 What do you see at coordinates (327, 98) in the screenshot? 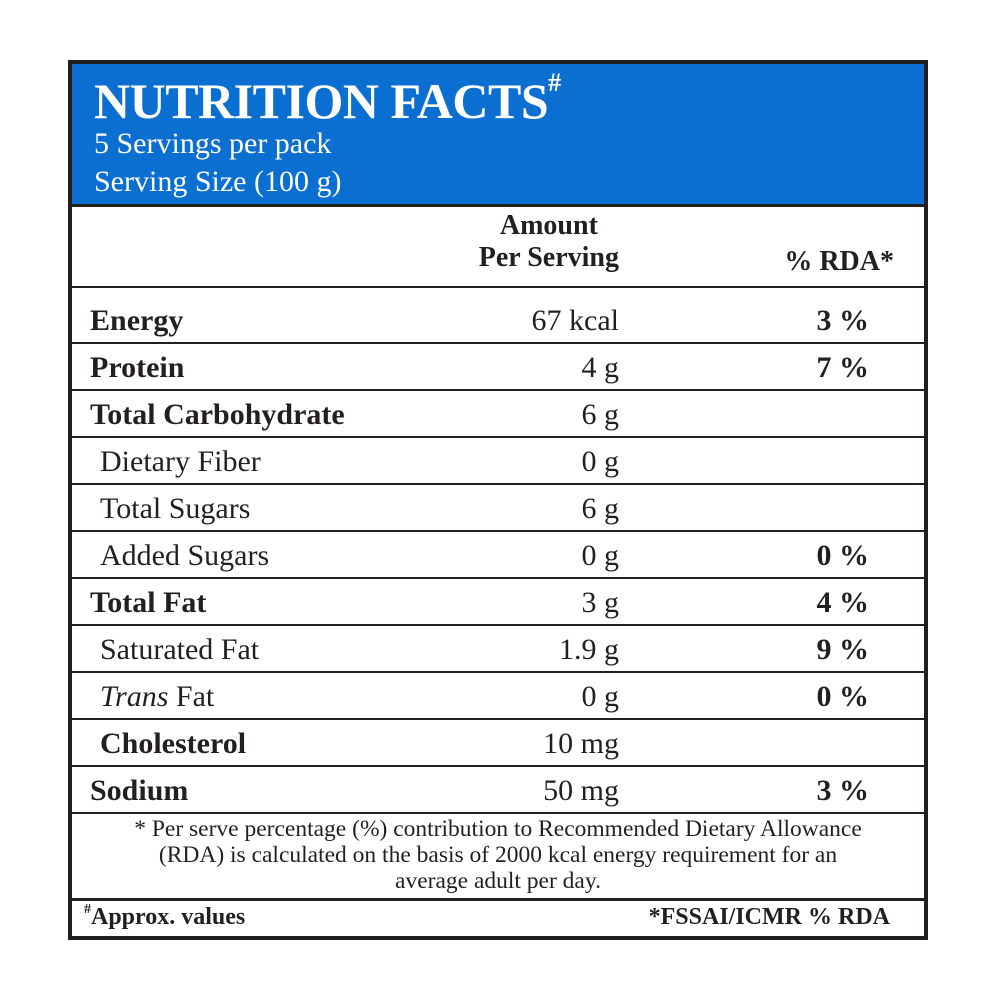
I see `label-title: NUTRITION FACTS#` at bounding box center [327, 98].